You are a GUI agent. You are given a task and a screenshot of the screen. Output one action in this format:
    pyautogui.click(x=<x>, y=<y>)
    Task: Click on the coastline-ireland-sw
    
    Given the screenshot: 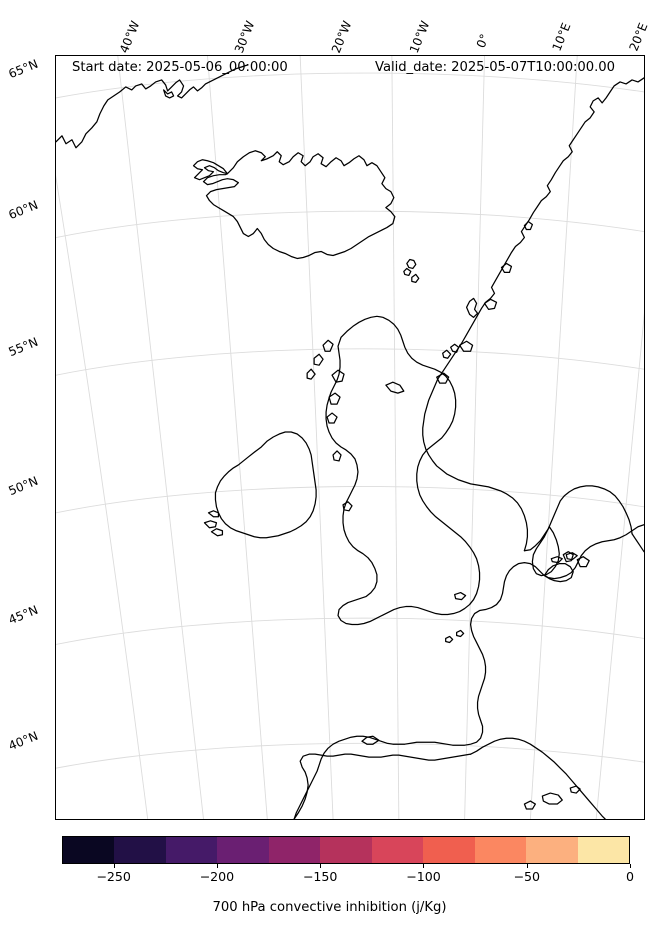 What is the action you would take?
    pyautogui.click(x=213, y=514)
    